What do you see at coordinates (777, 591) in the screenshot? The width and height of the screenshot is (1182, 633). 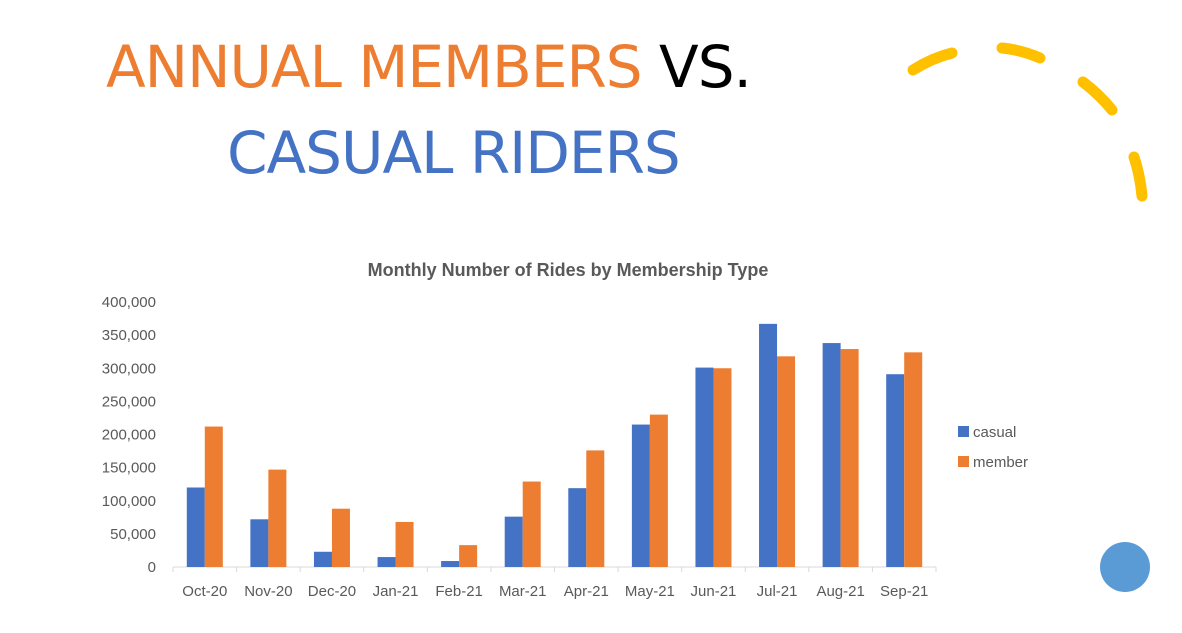 I see `x-tick-label: Jul-21` at bounding box center [777, 591].